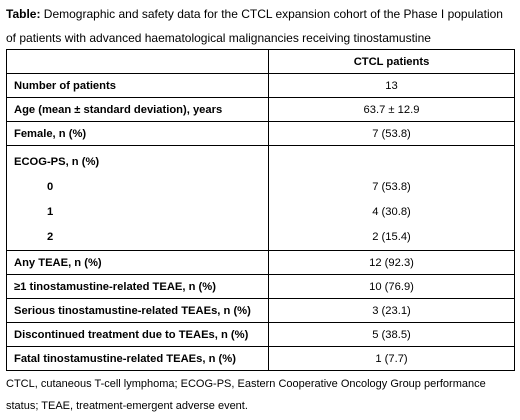 This screenshot has height=420, width=520. What do you see at coordinates (50, 187) in the screenshot?
I see `ecog-item-label: 0` at bounding box center [50, 187].